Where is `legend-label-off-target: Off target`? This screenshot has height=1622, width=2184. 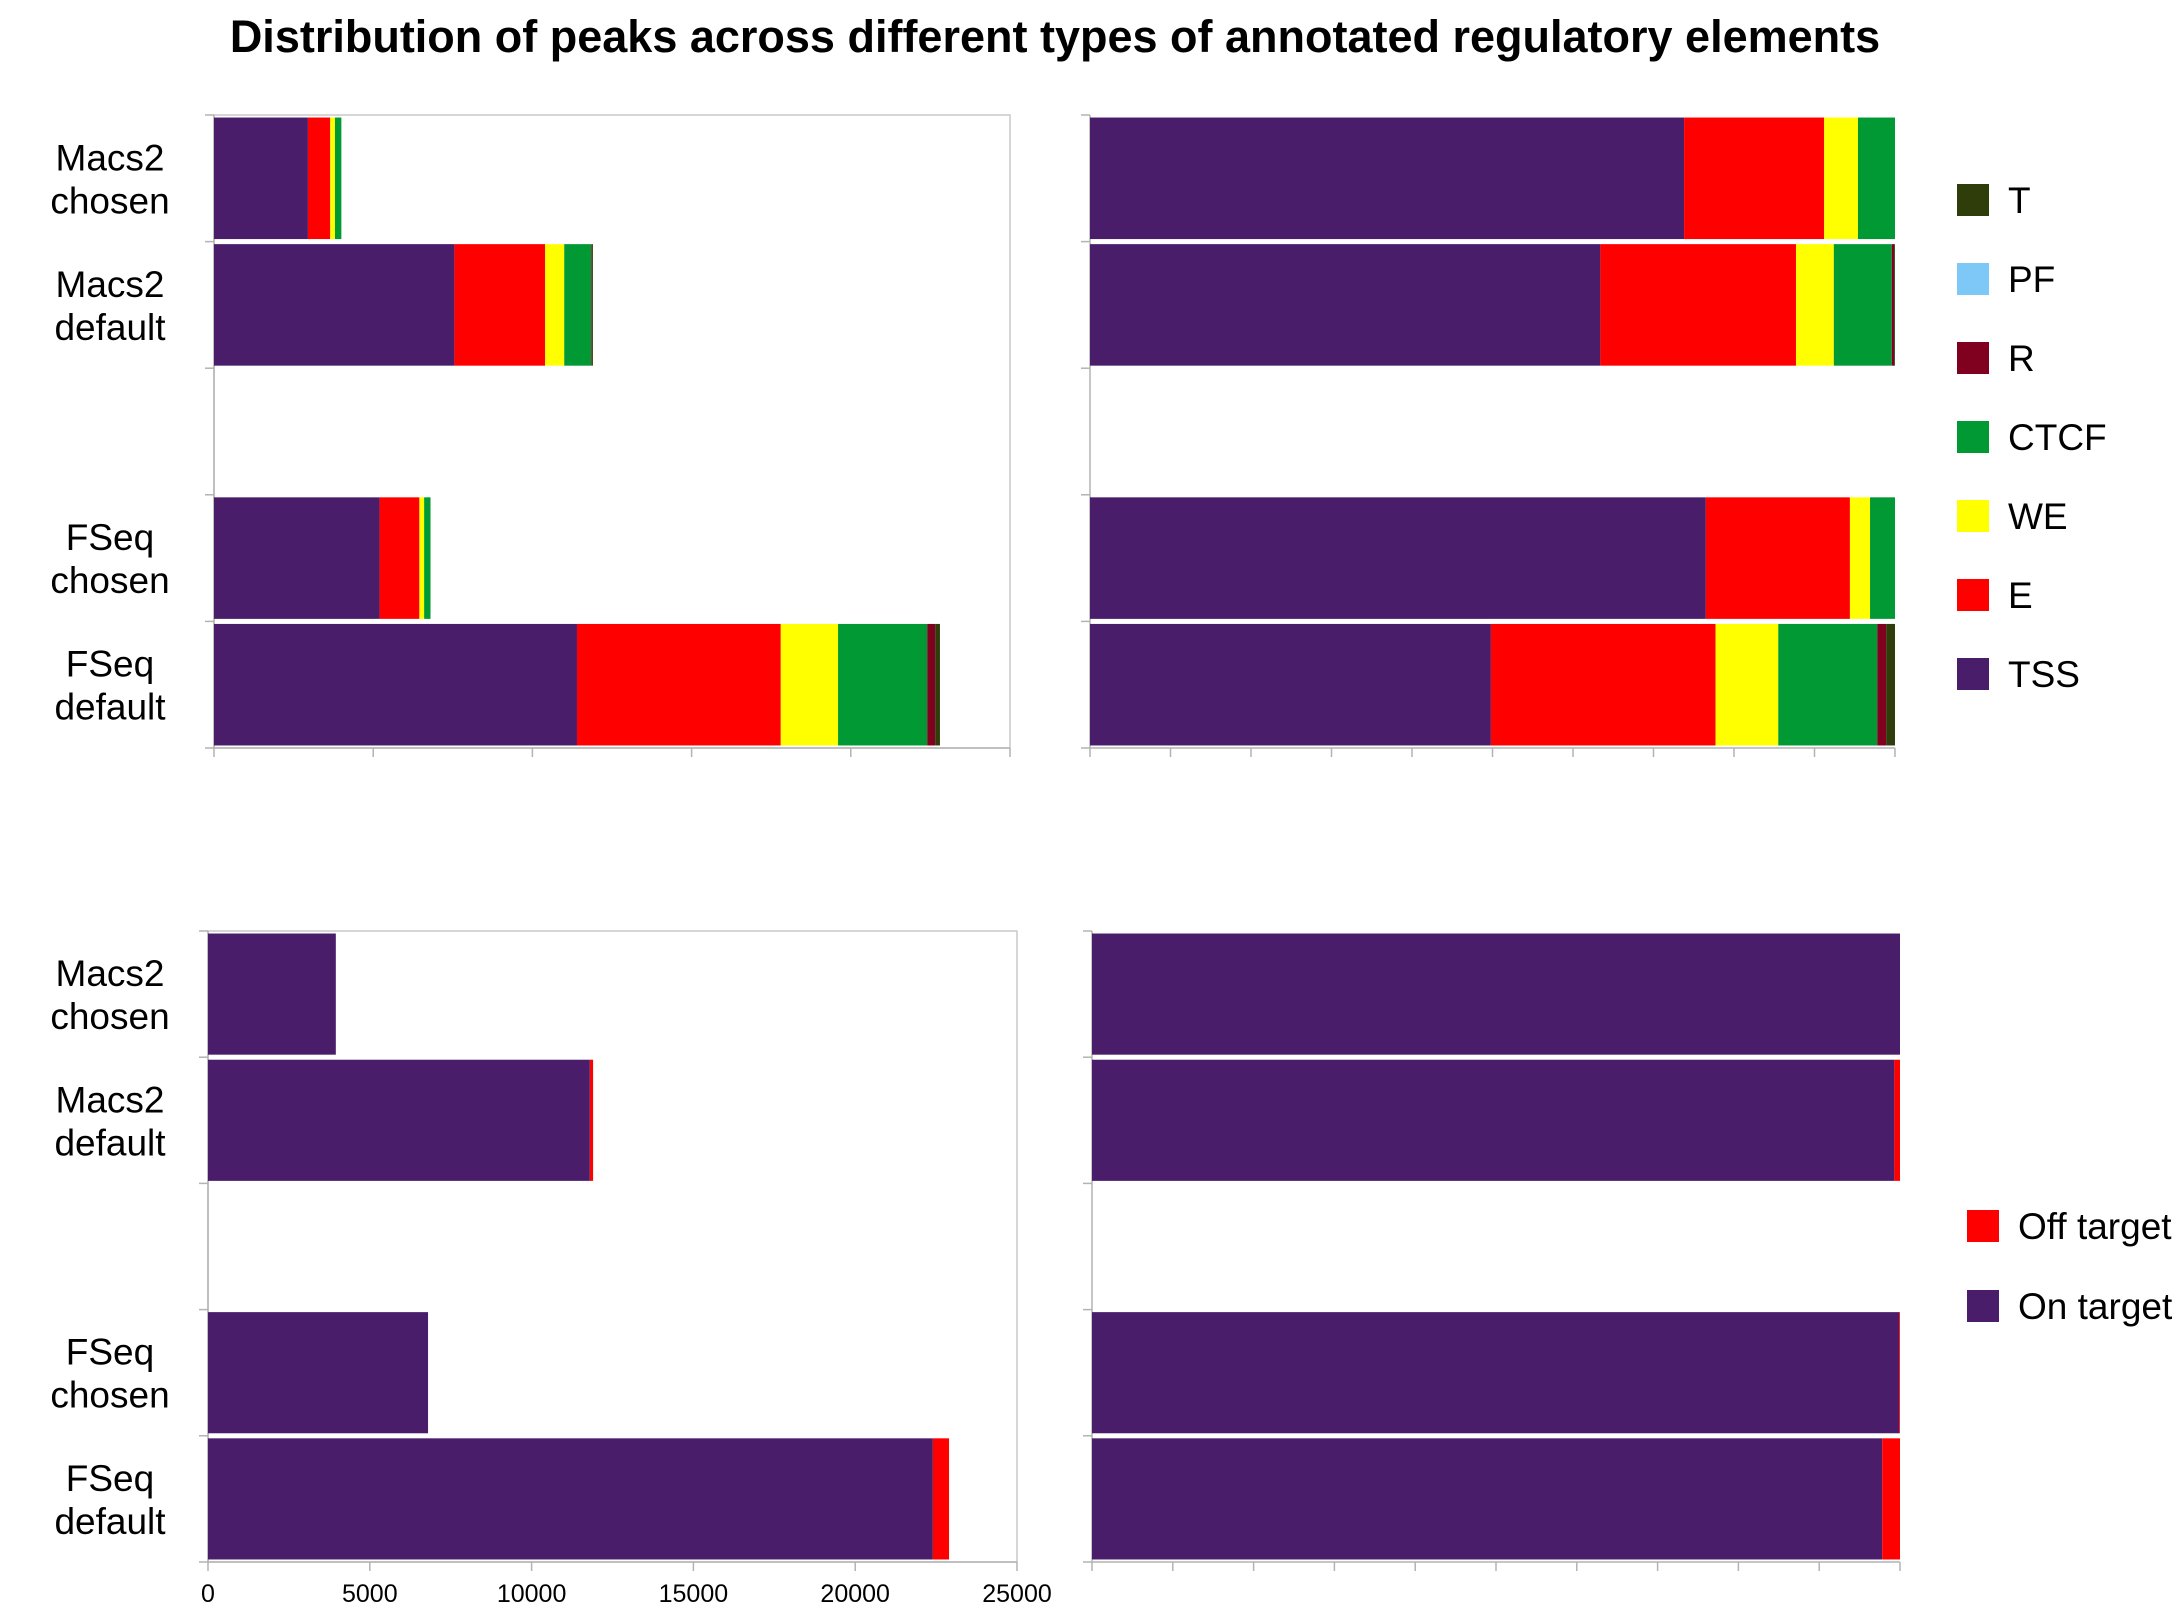 legend-label-off-target: Off target is located at coordinates (2095, 1226).